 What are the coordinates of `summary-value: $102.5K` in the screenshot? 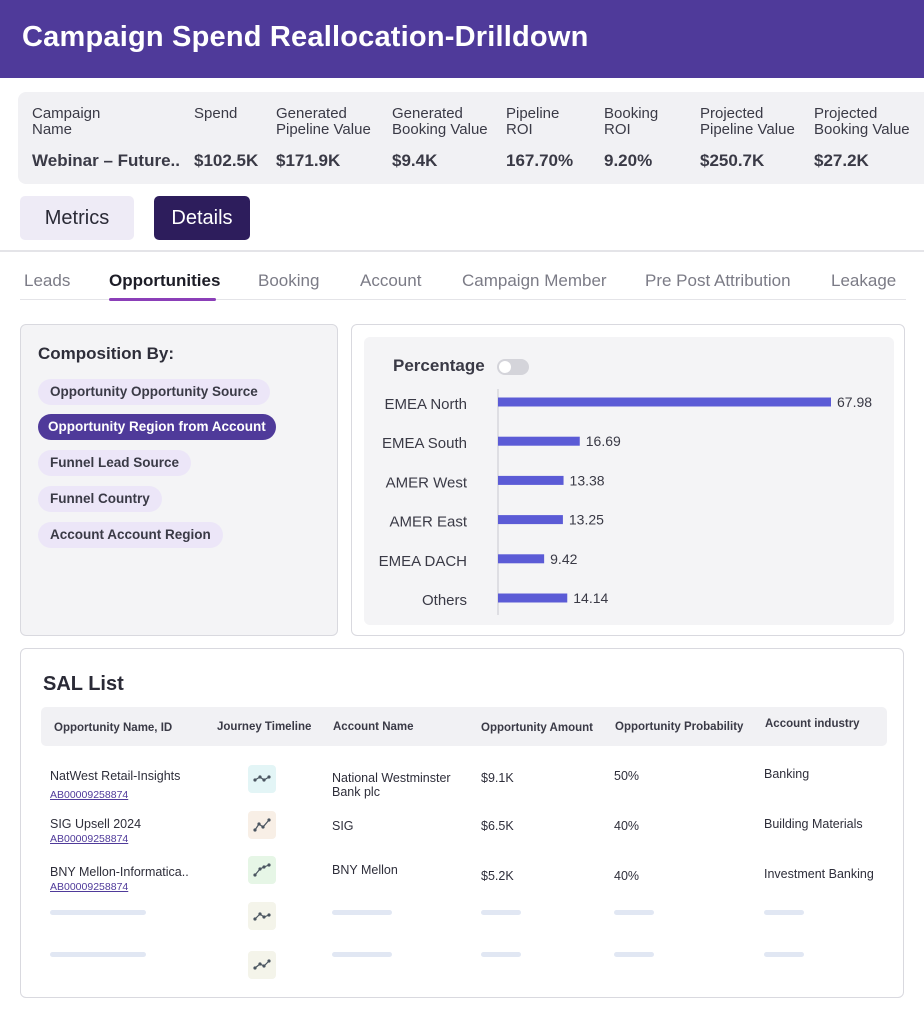 It's located at (226, 160).